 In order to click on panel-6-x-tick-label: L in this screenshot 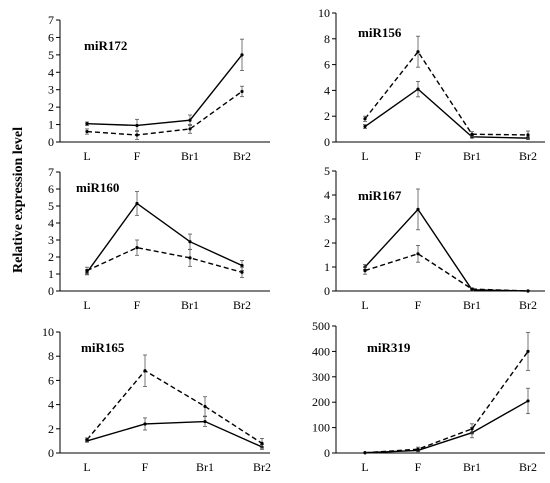, I will do `click(364, 467)`.